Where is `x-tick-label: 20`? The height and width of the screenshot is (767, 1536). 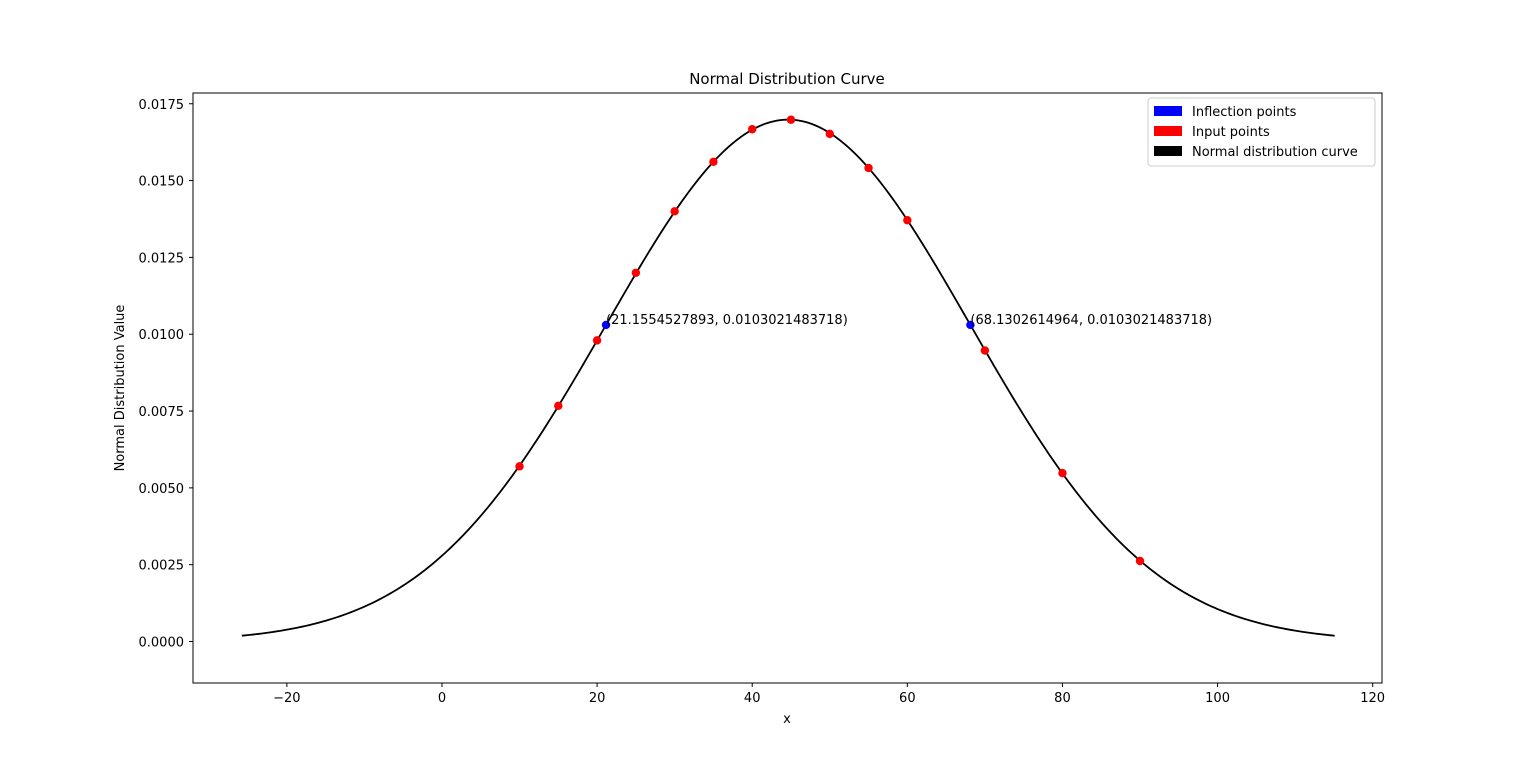 x-tick-label: 20 is located at coordinates (597, 698).